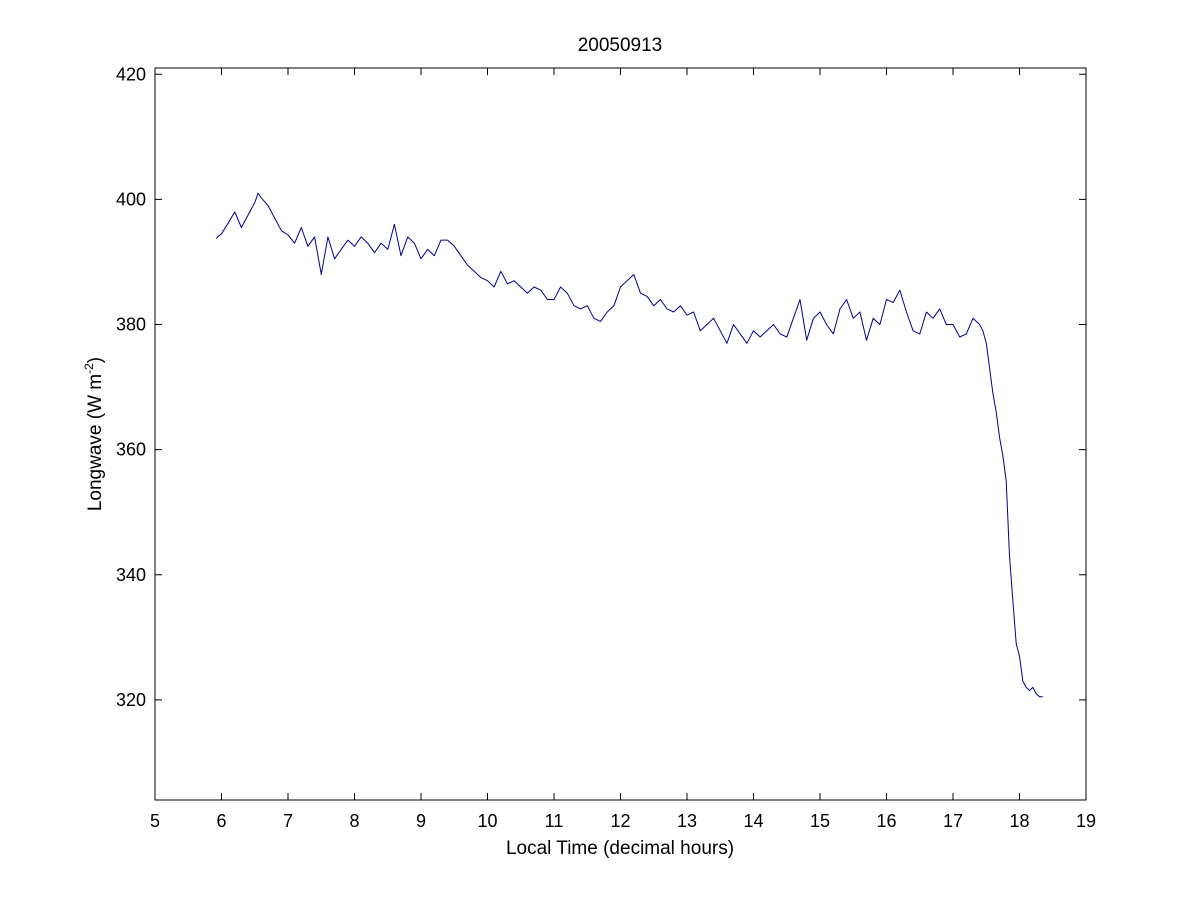  Describe the element at coordinates (421, 821) in the screenshot. I see `x-tick-label: 9` at that location.